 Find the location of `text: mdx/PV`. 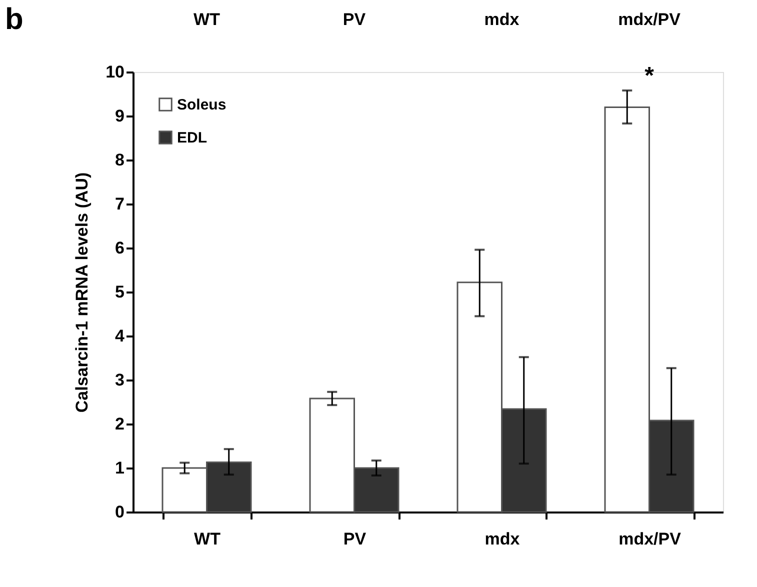

text: mdx/PV is located at coordinates (650, 19).